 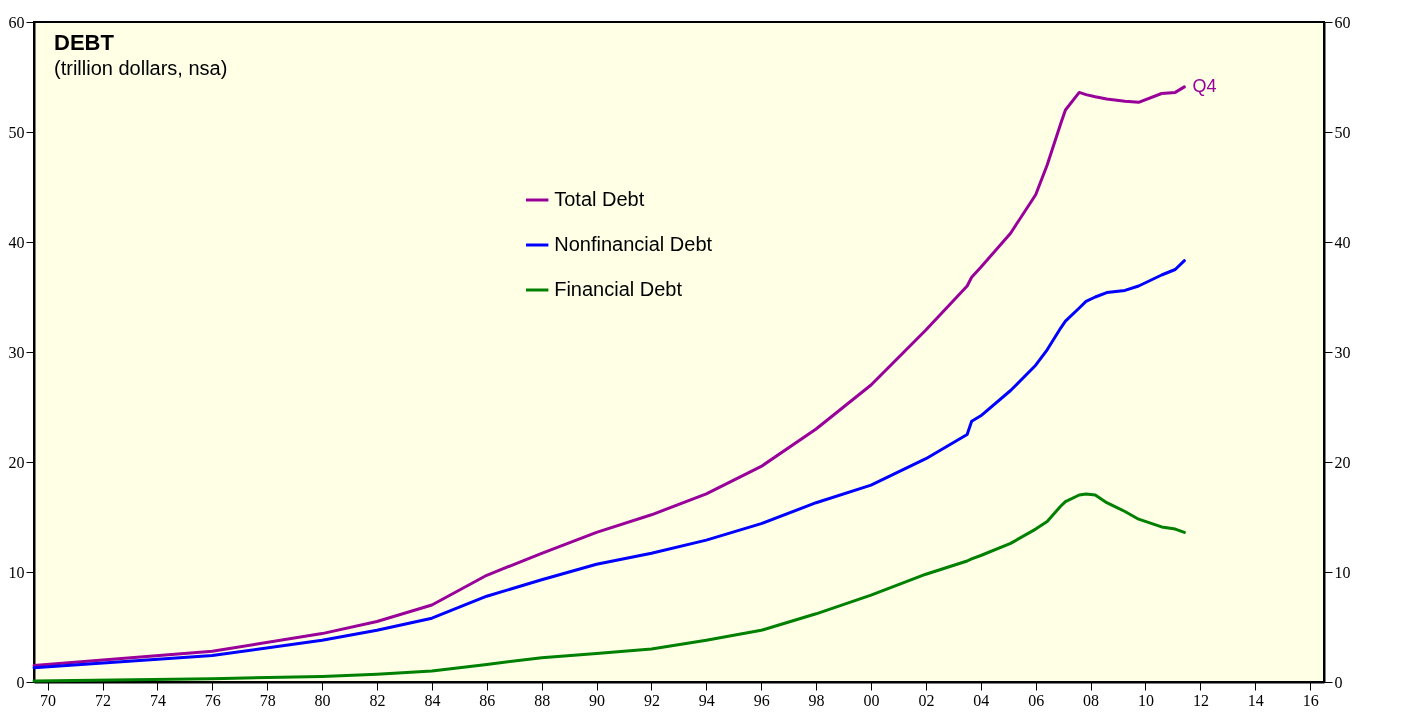 What do you see at coordinates (599, 199) in the screenshot?
I see `legend-label: Total Debt` at bounding box center [599, 199].